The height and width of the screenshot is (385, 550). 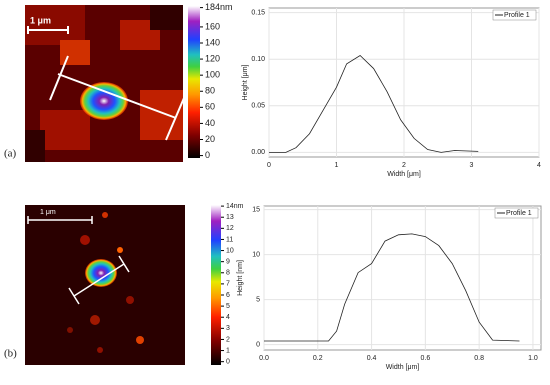 What do you see at coordinates (256, 209) in the screenshot?
I see `y-tick-label: 15` at bounding box center [256, 209].